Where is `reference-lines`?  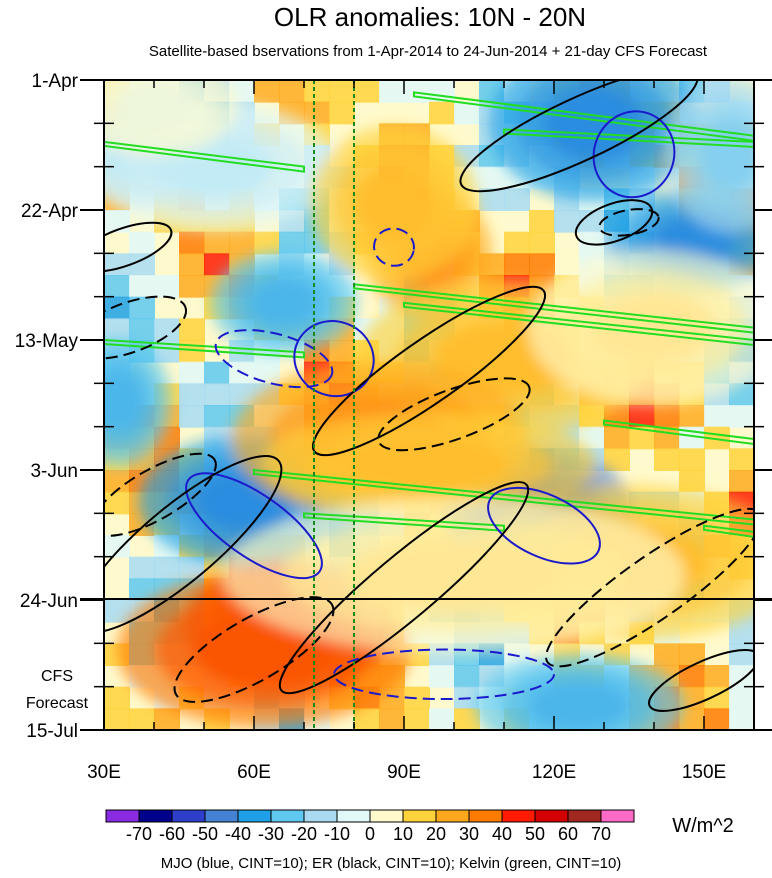
reference-lines is located at coordinates (334, 405).